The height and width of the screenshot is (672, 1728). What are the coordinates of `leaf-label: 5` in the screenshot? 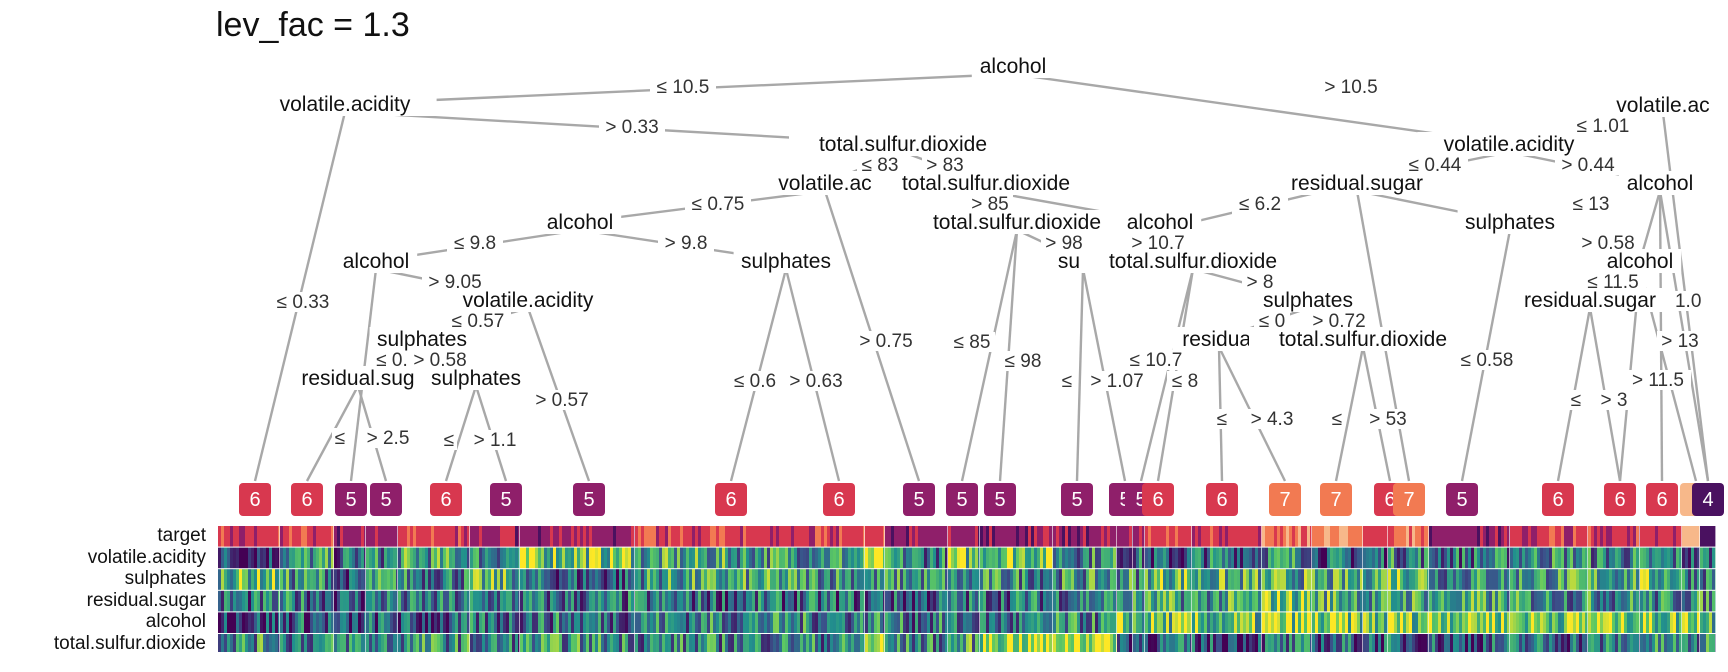 It's located at (588, 500).